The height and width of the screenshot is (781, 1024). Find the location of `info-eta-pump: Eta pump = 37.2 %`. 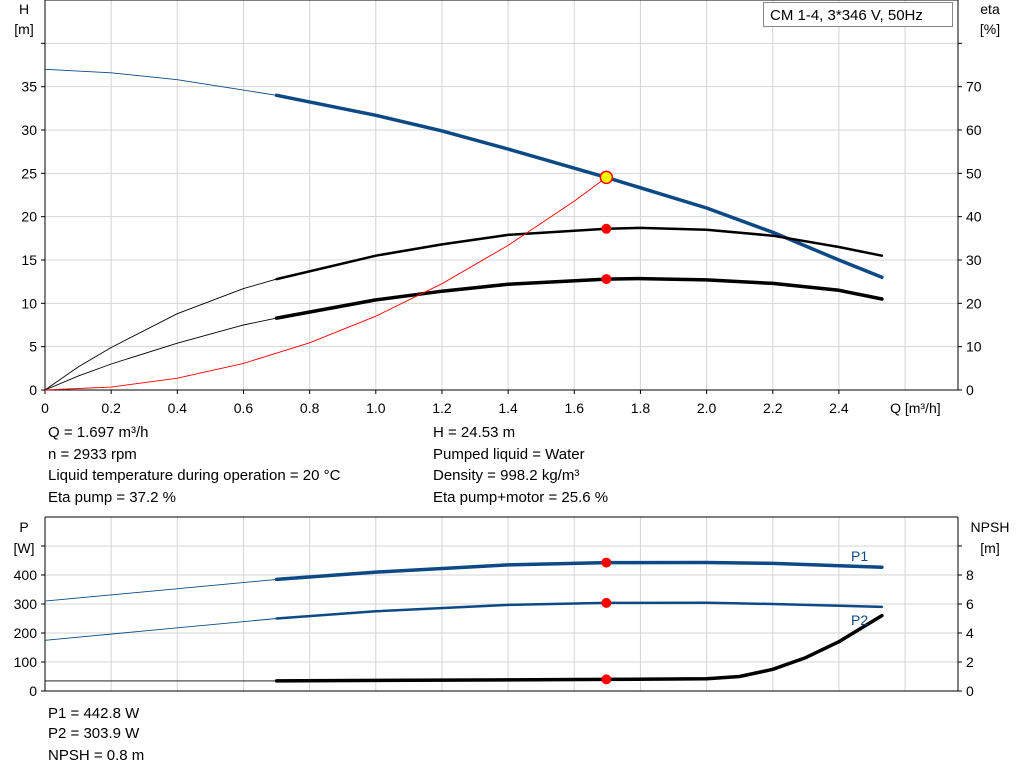

info-eta-pump: Eta pump = 37.2 % is located at coordinates (112, 497).